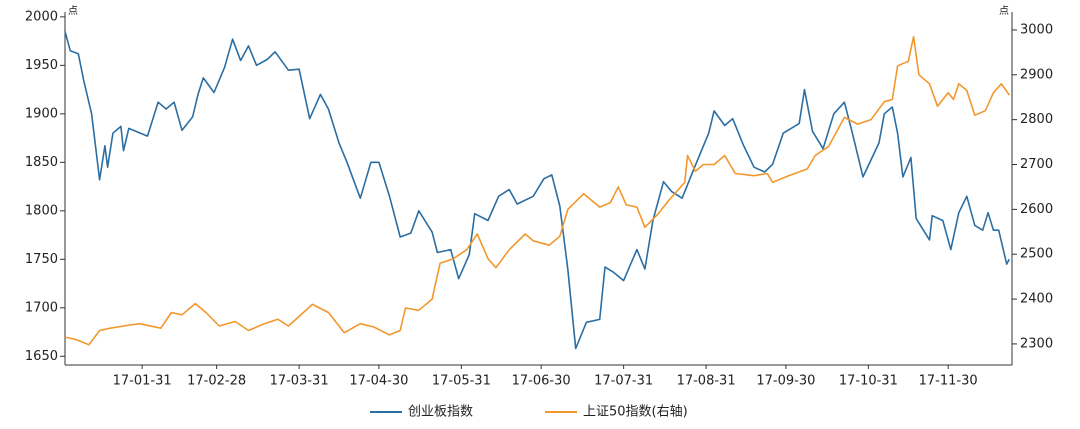 This screenshot has width=1080, height=429. Describe the element at coordinates (41, 113) in the screenshot. I see `y-tick-label: 1900` at that location.